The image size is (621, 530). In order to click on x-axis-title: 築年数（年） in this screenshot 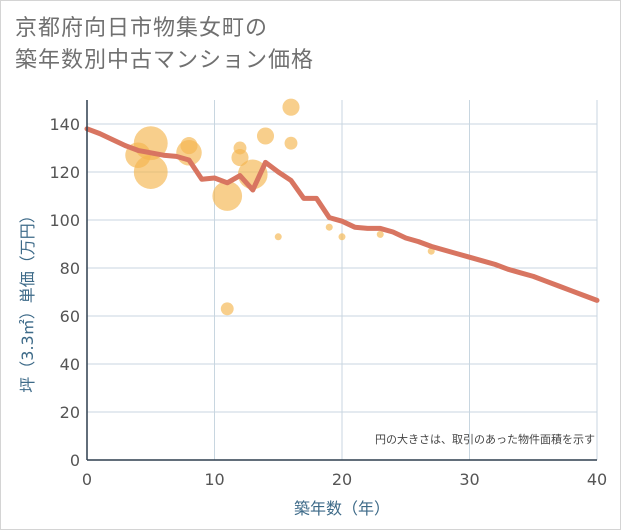, I will do `click(342, 508)`.